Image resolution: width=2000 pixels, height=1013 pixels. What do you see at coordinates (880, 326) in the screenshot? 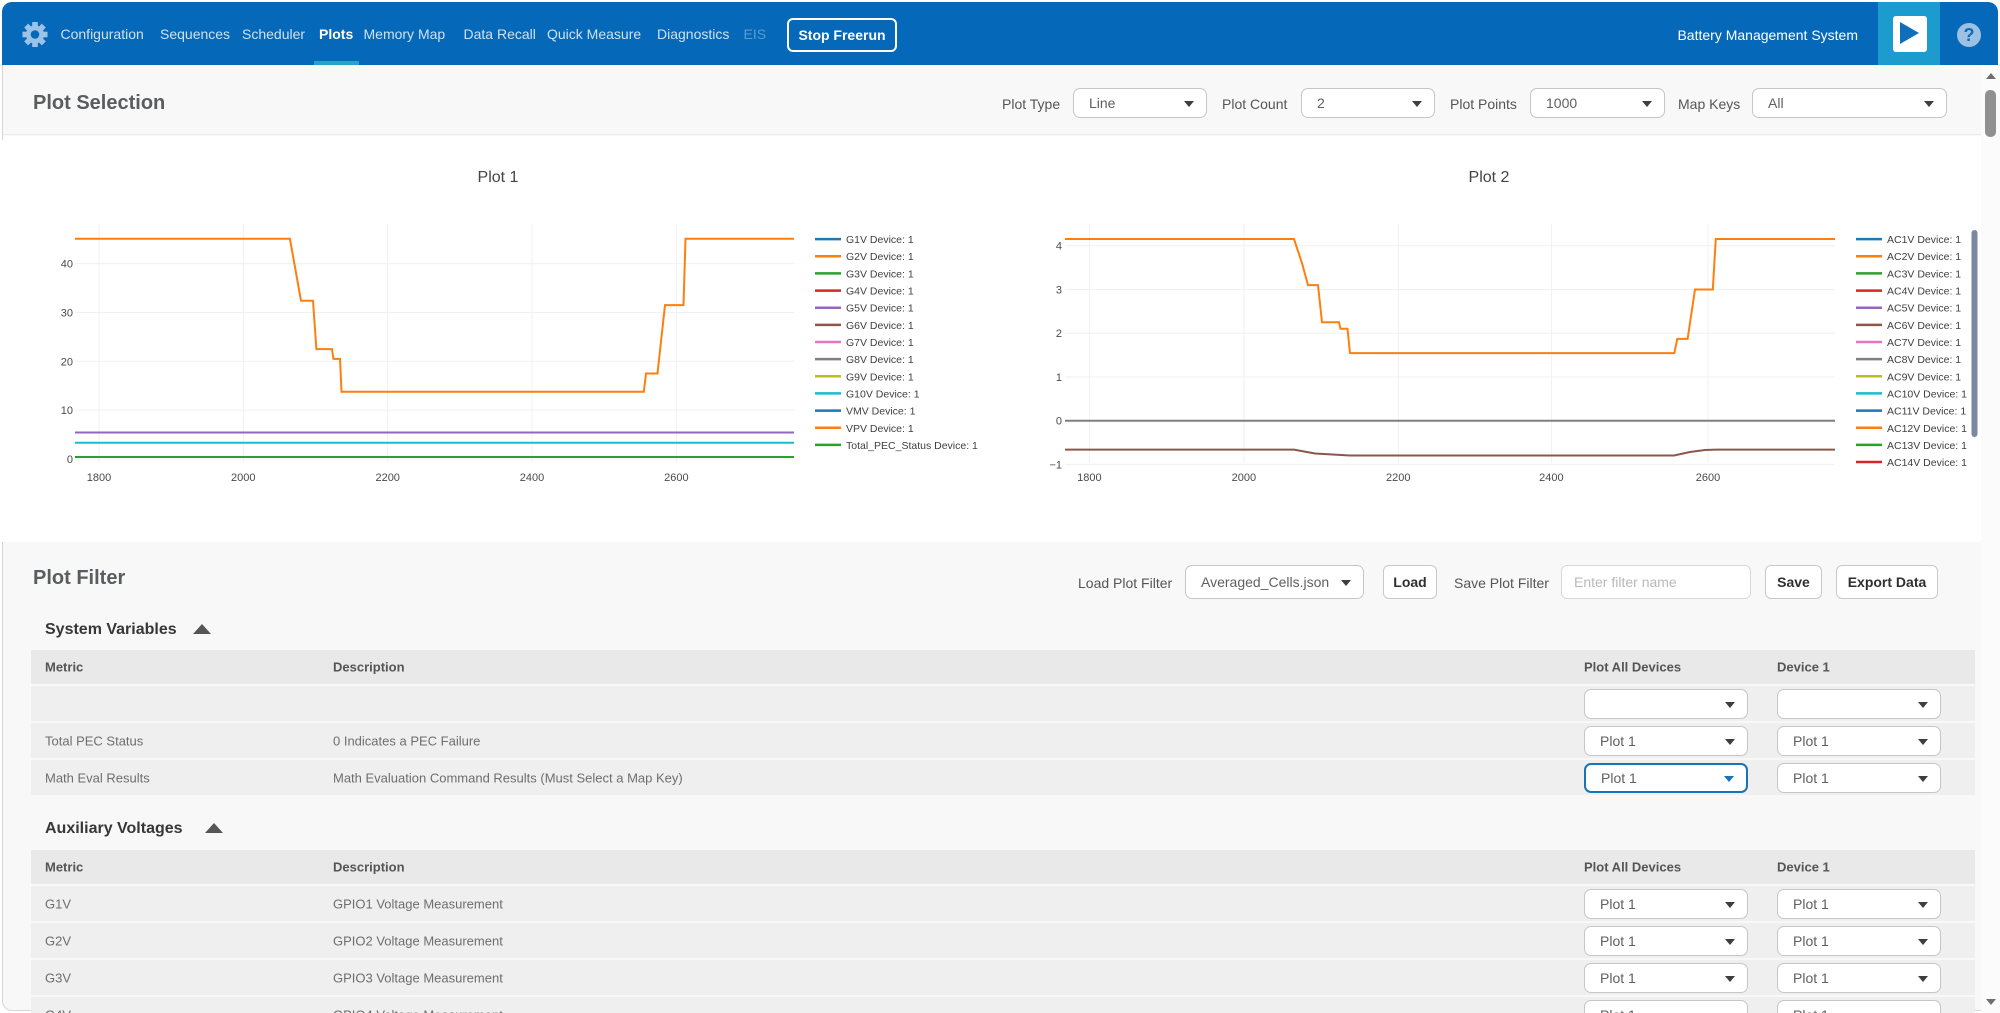
I see `svg-text: G6V Device: 1` at bounding box center [880, 326].